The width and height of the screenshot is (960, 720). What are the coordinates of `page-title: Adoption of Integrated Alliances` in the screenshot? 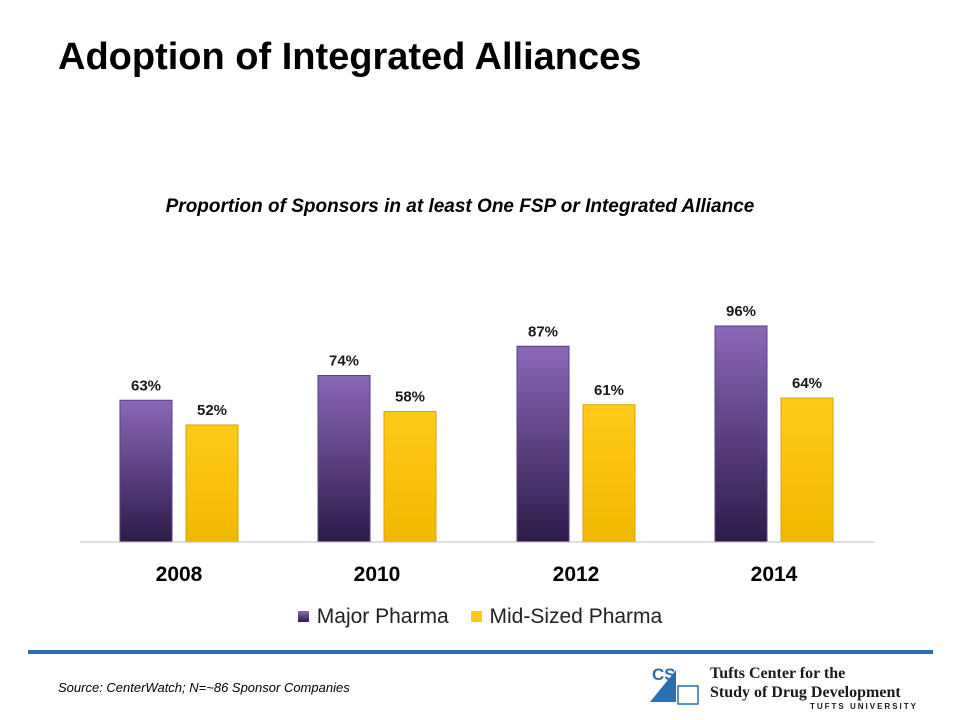 It's located at (350, 57).